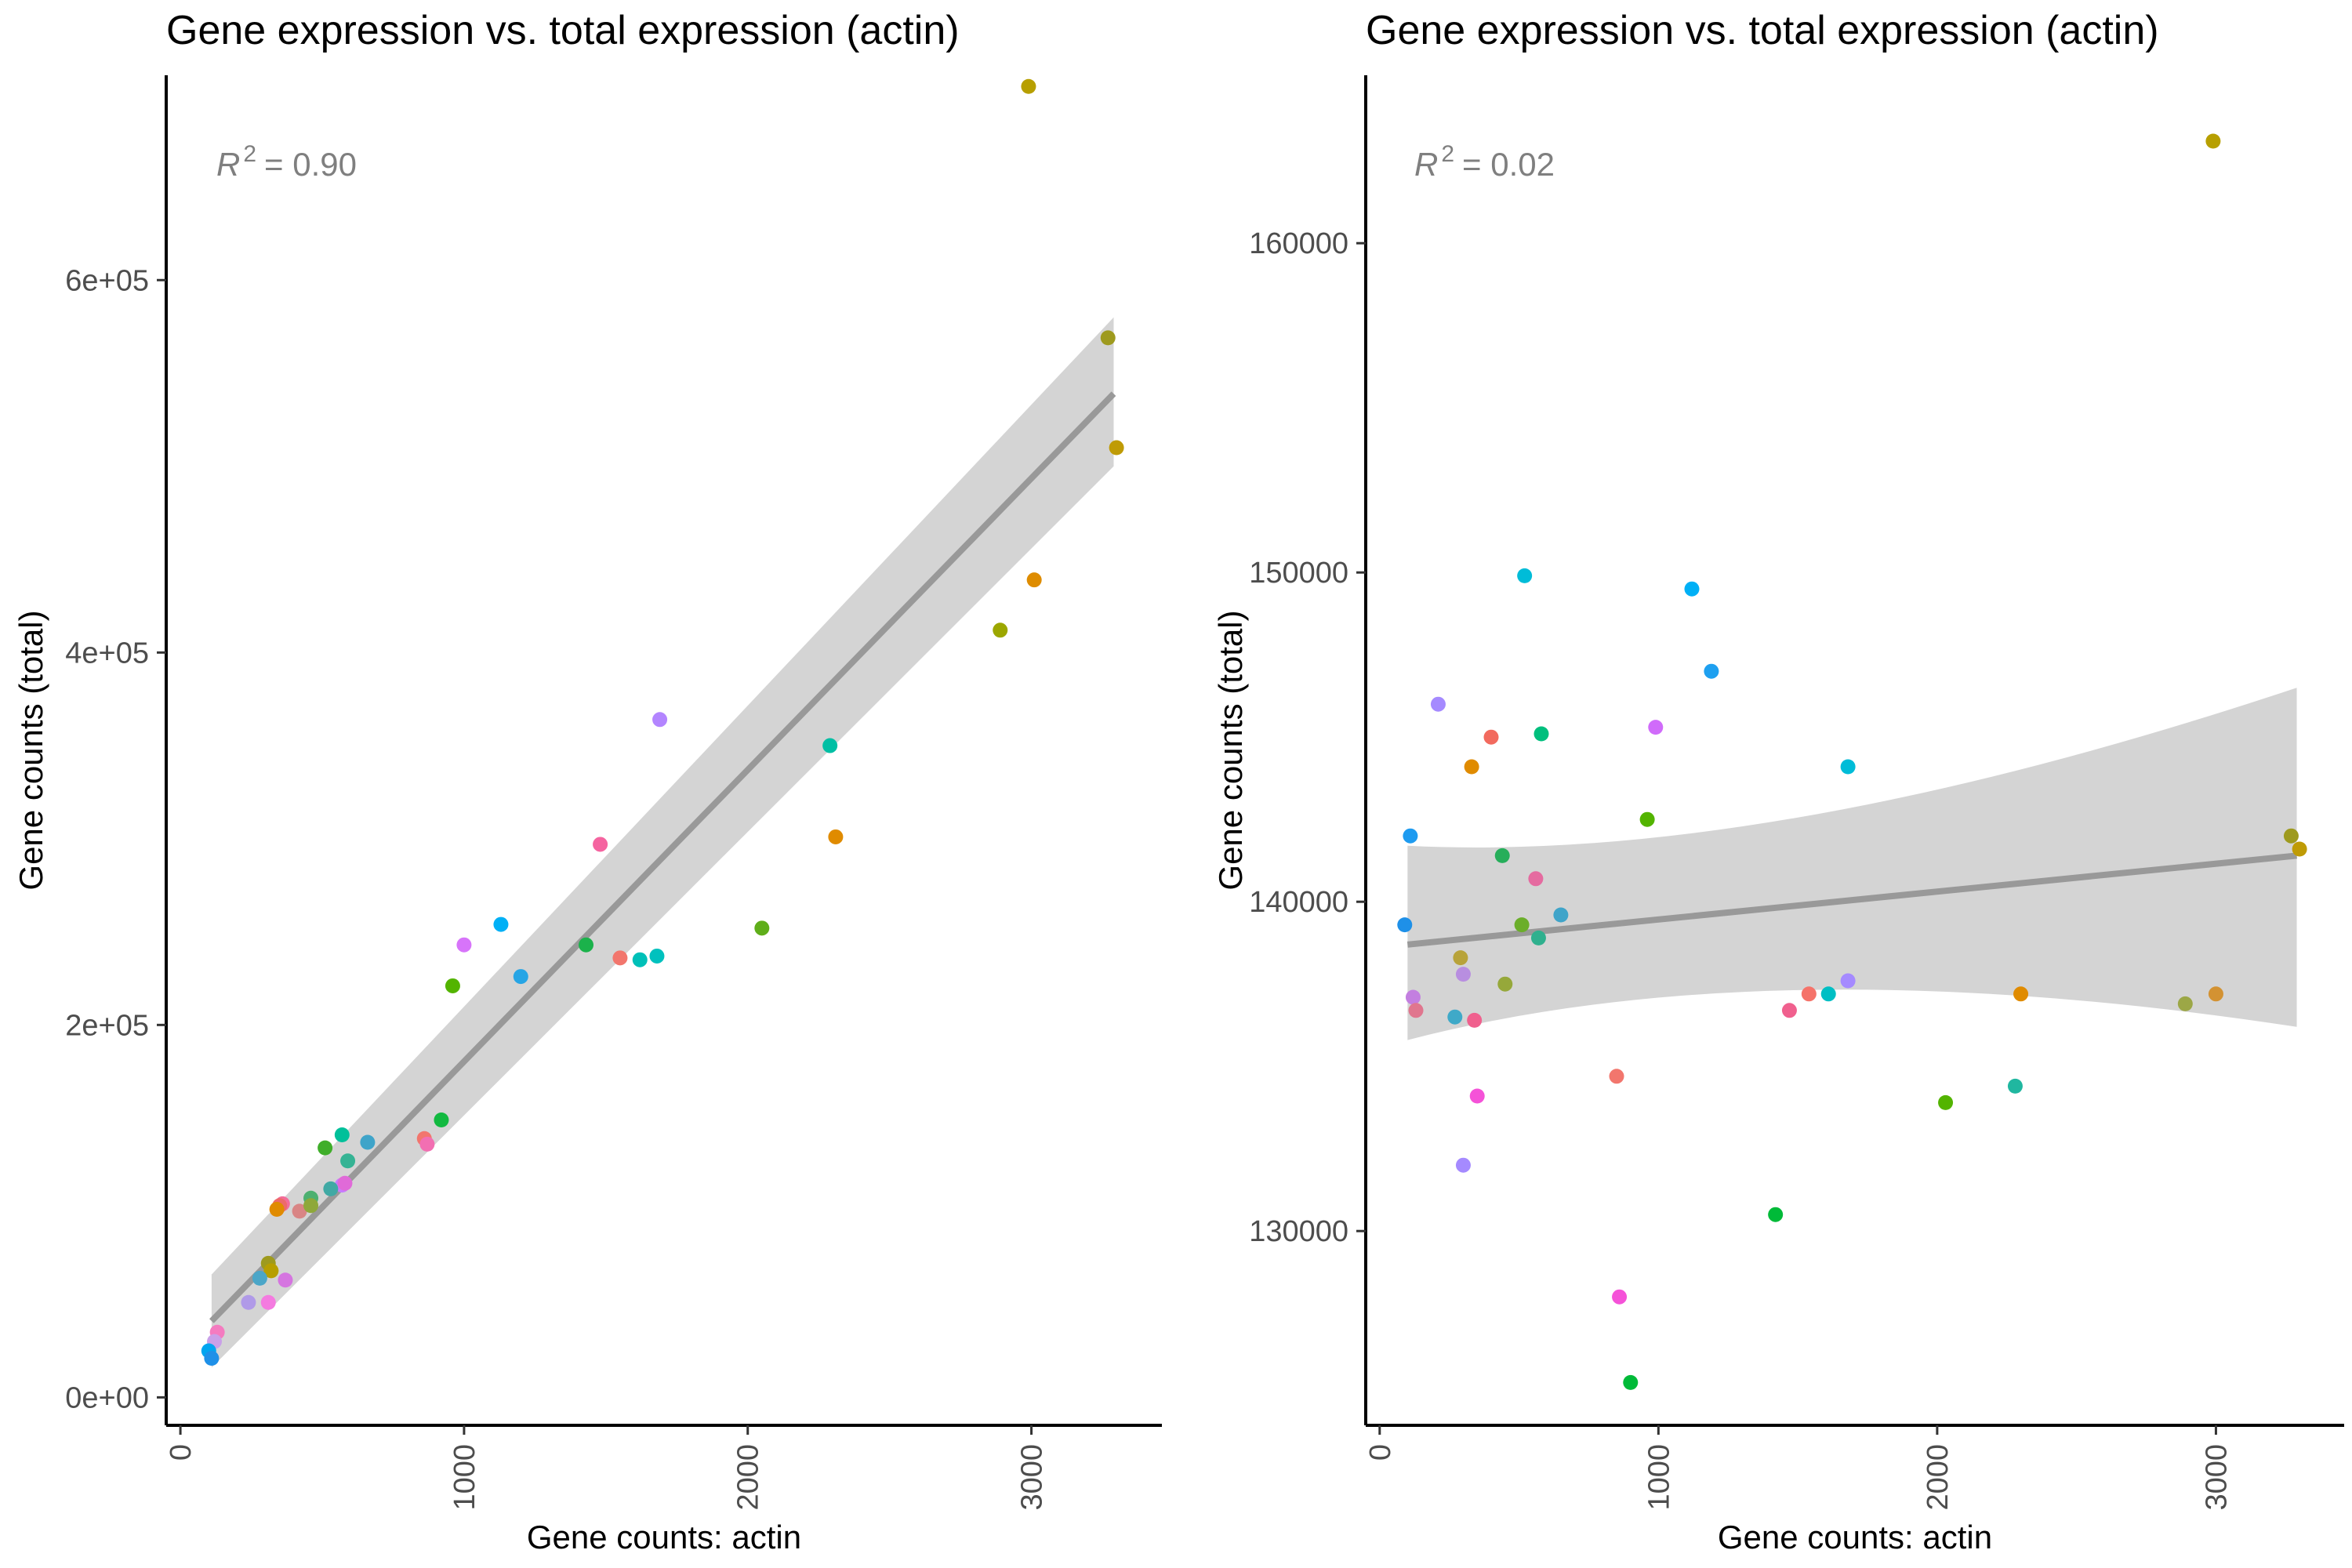 Image resolution: width=2352 pixels, height=1568 pixels. I want to click on x-tick-label: 3000, so click(1032, 1477).